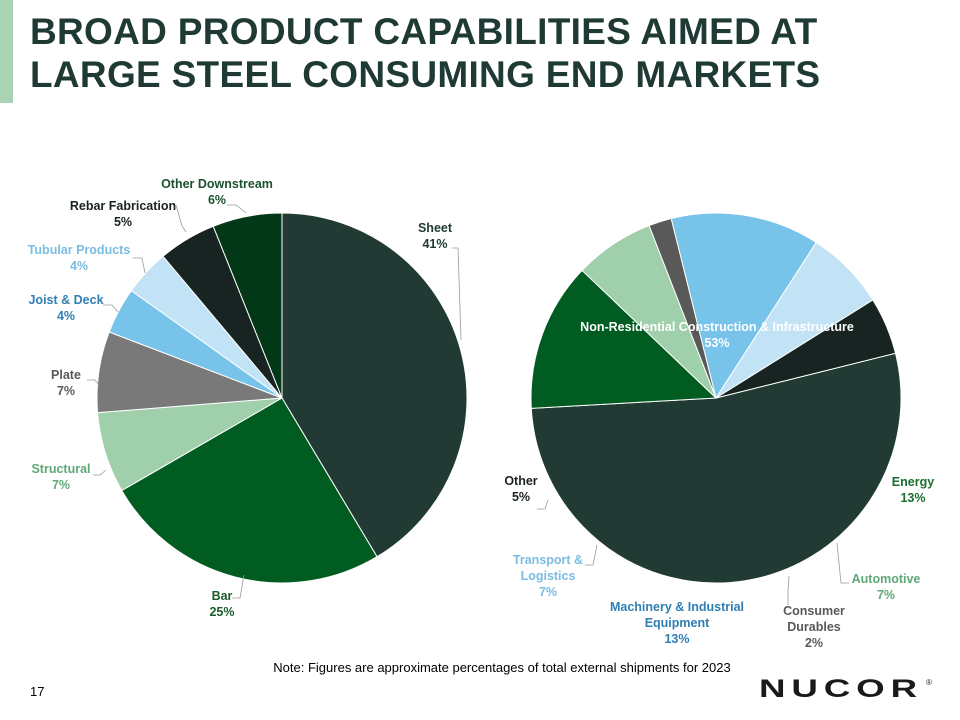  Describe the element at coordinates (123, 222) in the screenshot. I see `label-rebar-fabrication-value: 5%` at that location.